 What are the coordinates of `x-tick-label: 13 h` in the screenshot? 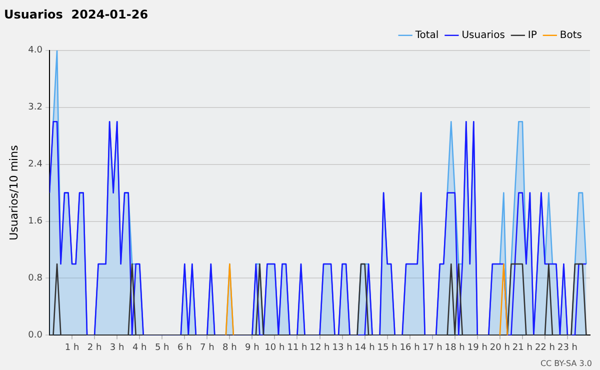 It's located at (342, 347).